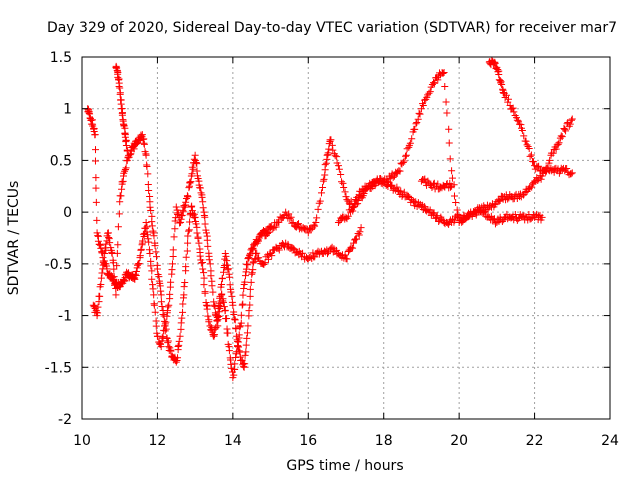 The image size is (640, 480). I want to click on x-tick-label: 24, so click(610, 441).